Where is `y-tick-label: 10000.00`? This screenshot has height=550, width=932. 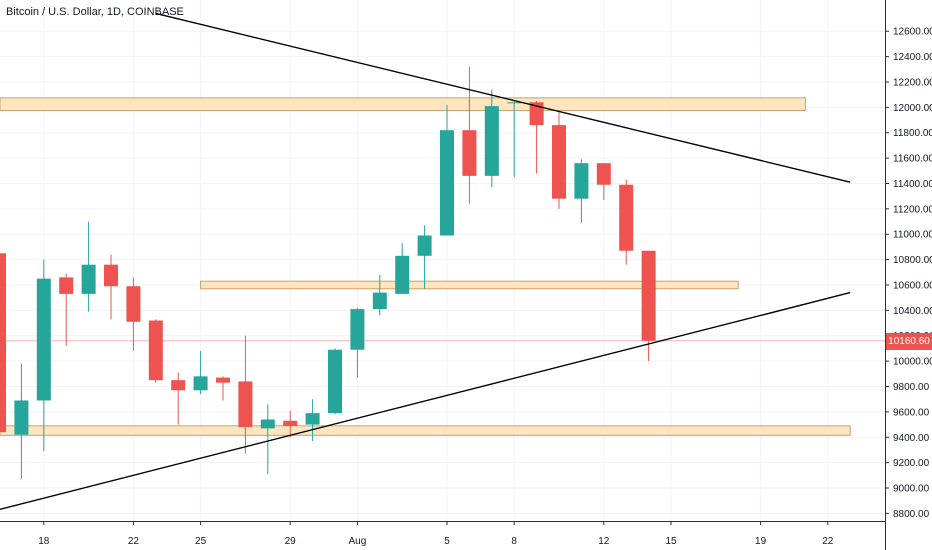 y-tick-label: 10000.00 is located at coordinates (912, 362).